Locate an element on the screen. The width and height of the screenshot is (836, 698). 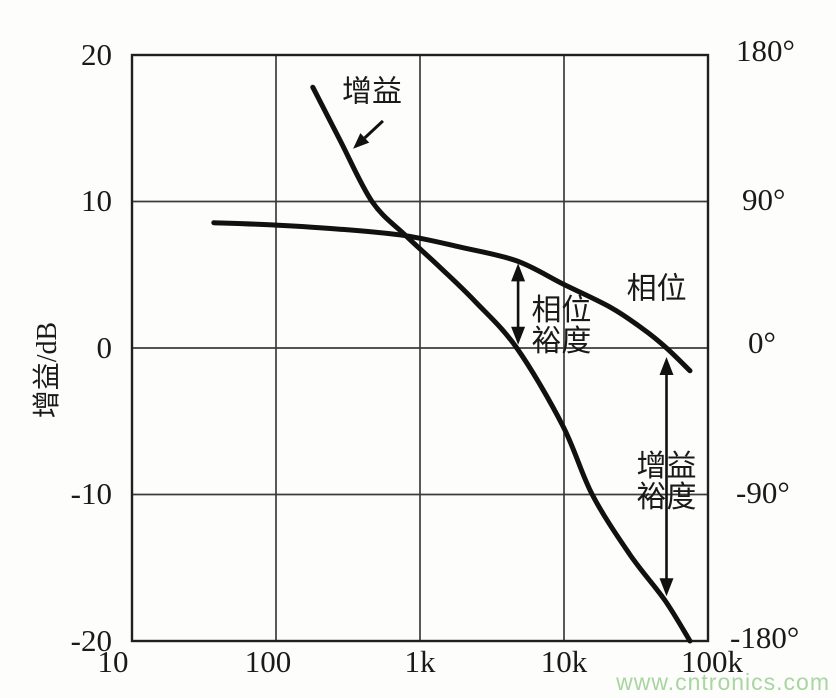
phase-curve-label: 相位 is located at coordinates (657, 289).